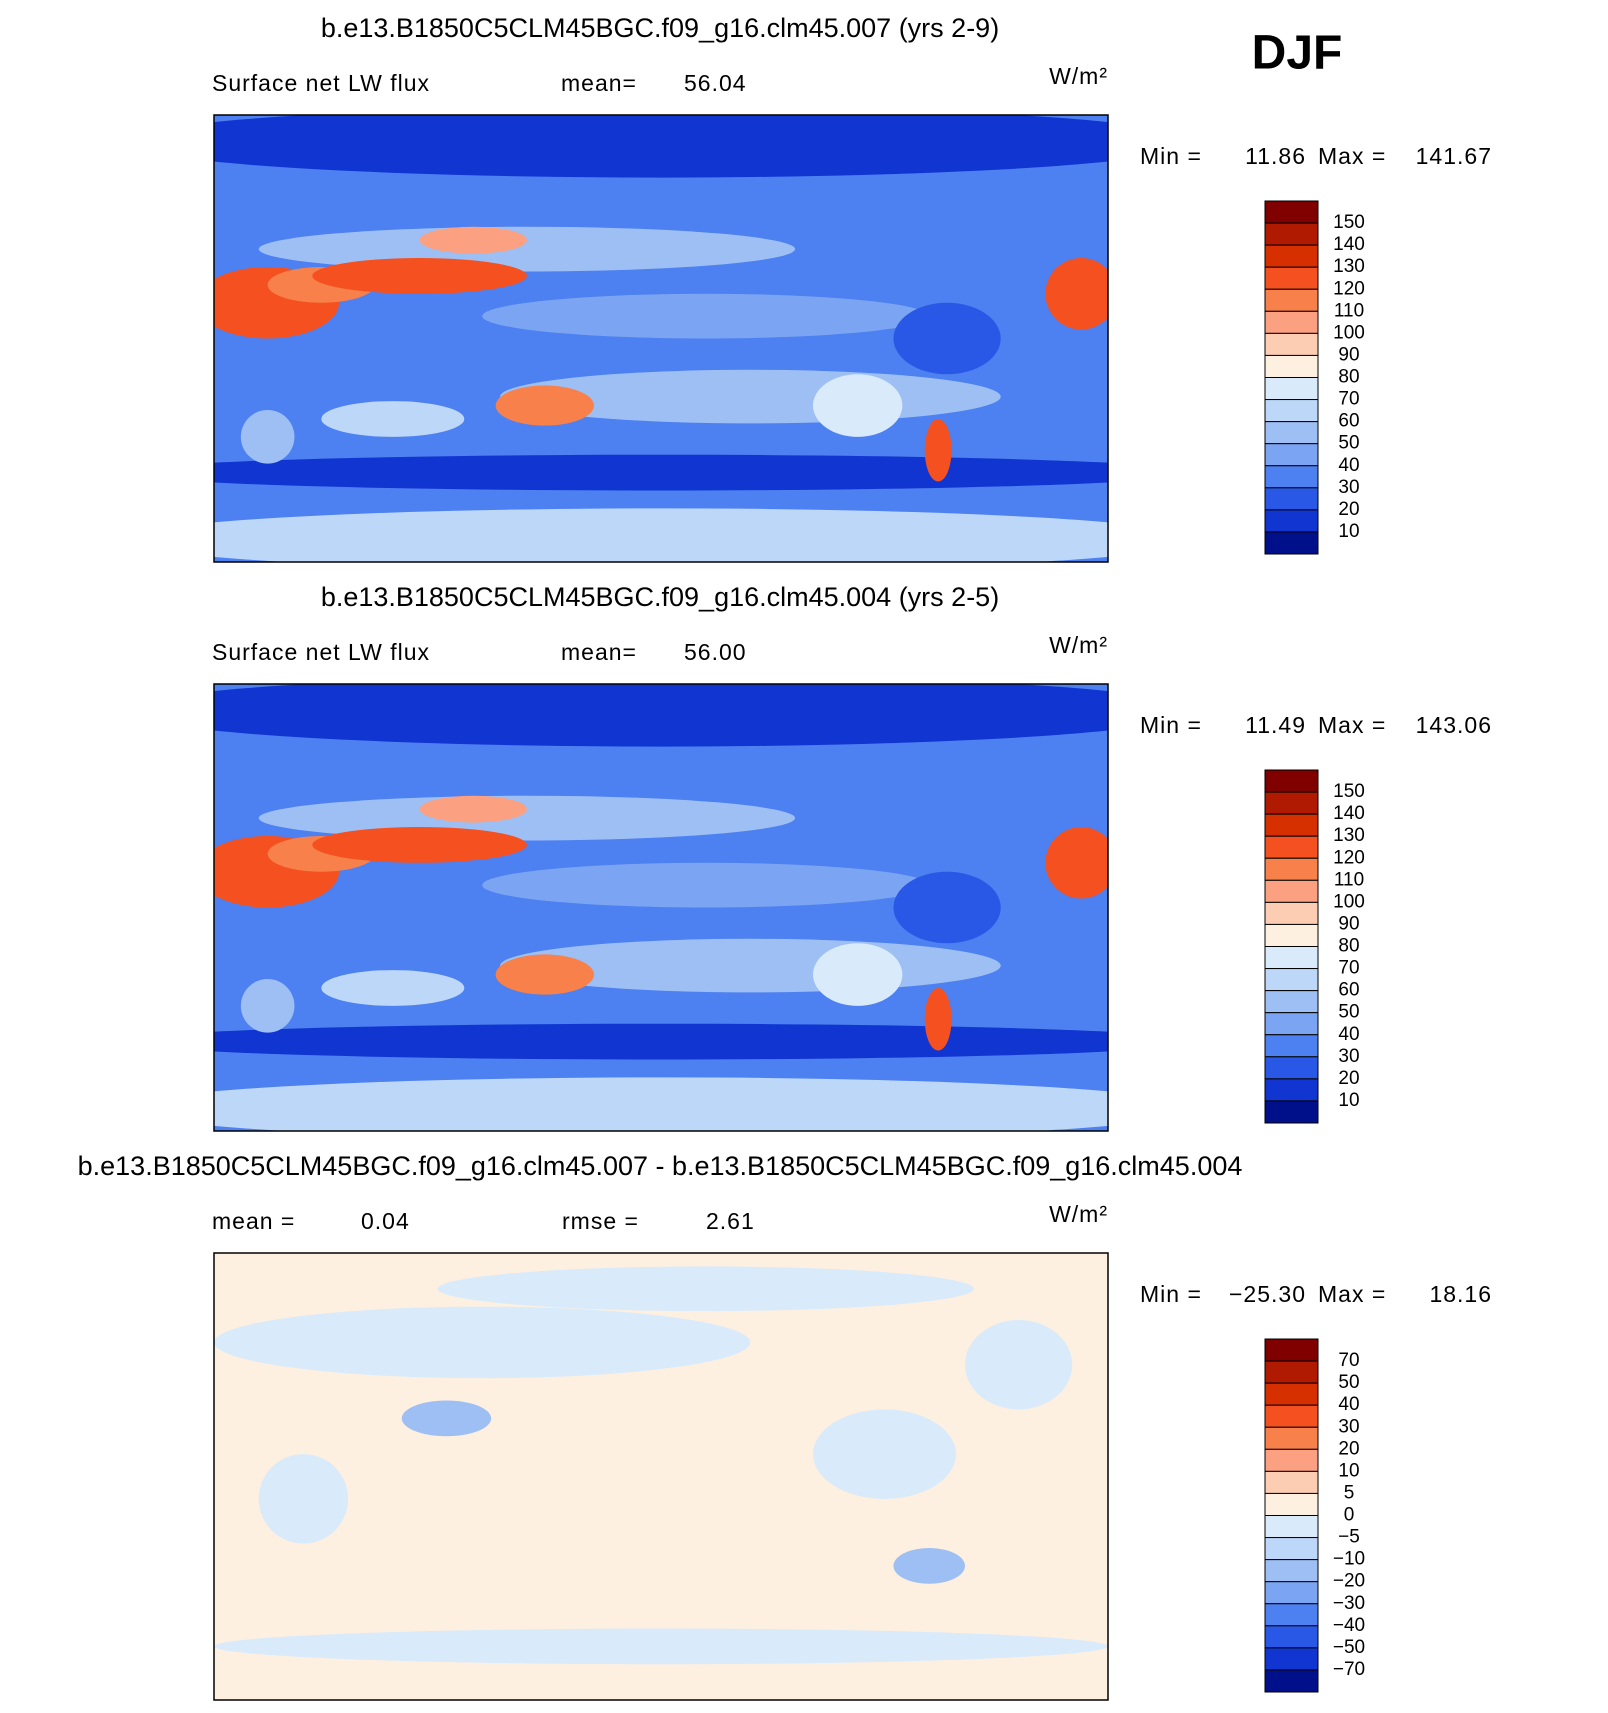 This screenshot has height=1713, width=1608. I want to click on max-value: 141.67, so click(1454, 156).